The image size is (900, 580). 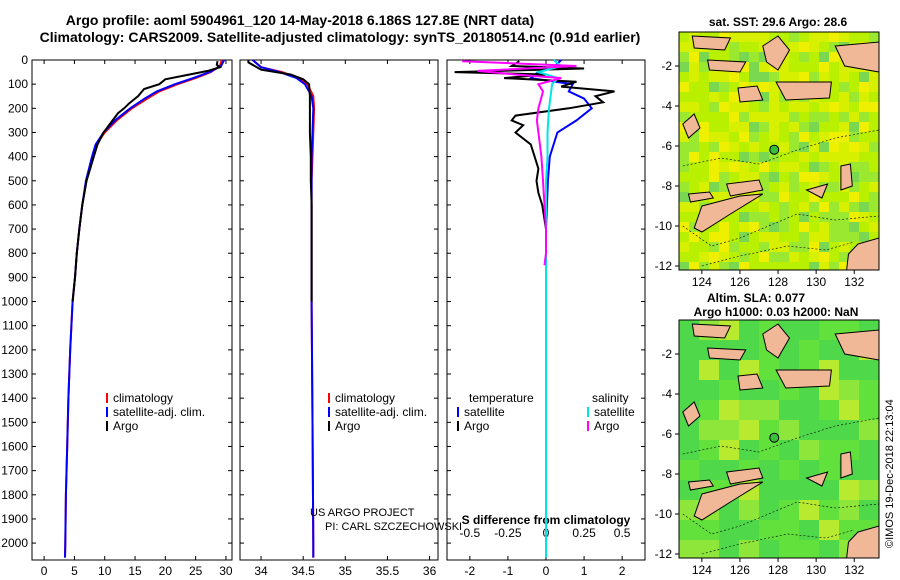 What do you see at coordinates (501, 398) in the screenshot?
I see `legend-title-temperature: temperature` at bounding box center [501, 398].